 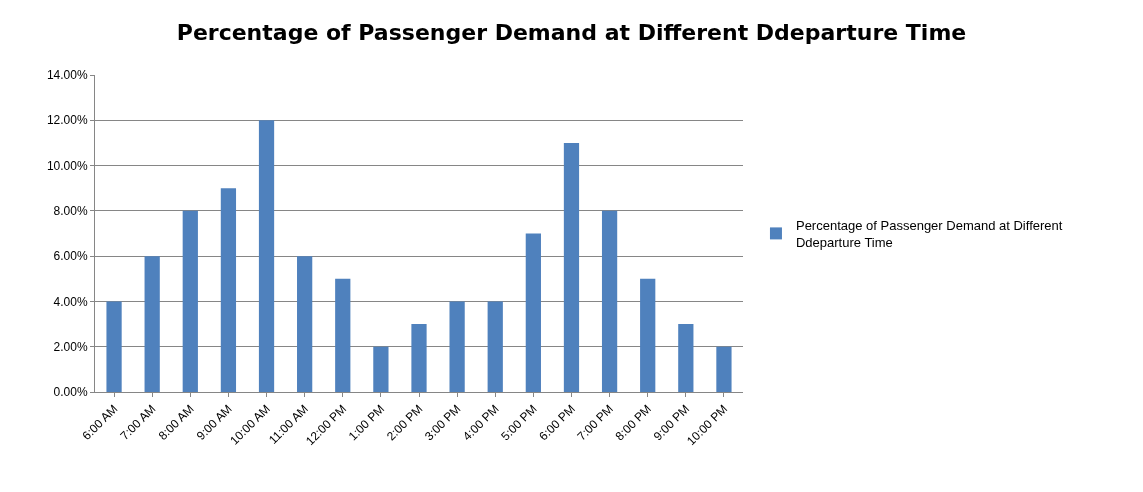 What do you see at coordinates (571, 32) in the screenshot?
I see `chart-title: Percentage of Passenger Demand at Different Ddeparture Time` at bounding box center [571, 32].